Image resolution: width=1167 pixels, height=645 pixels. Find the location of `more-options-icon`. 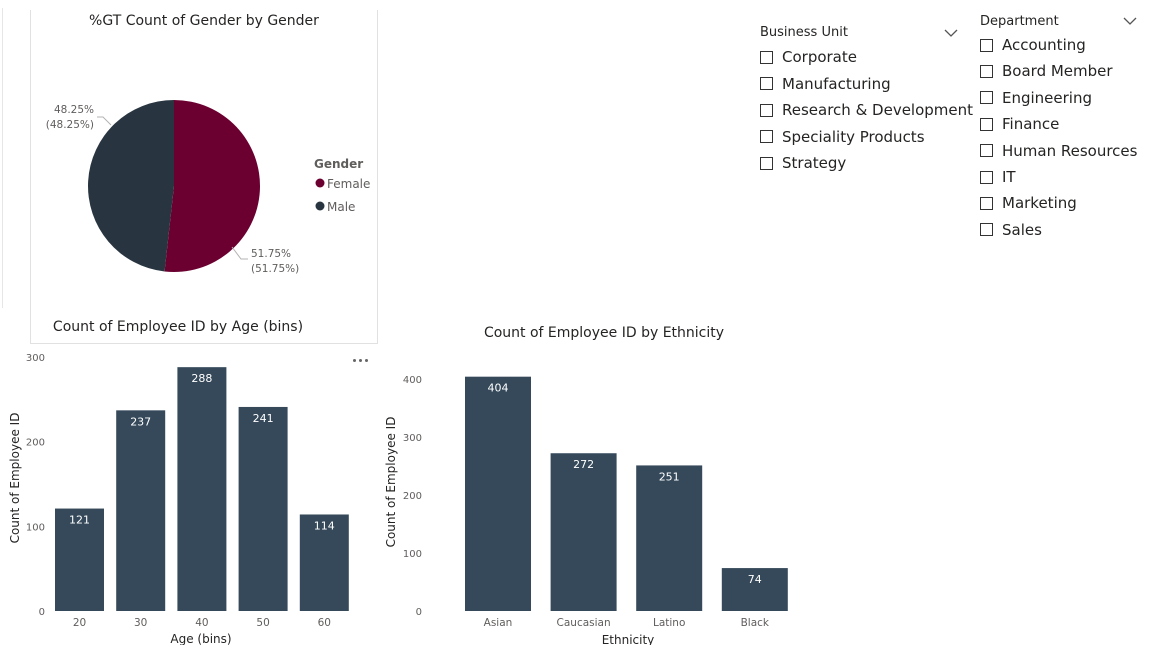

more-options-icon is located at coordinates (364, 360).